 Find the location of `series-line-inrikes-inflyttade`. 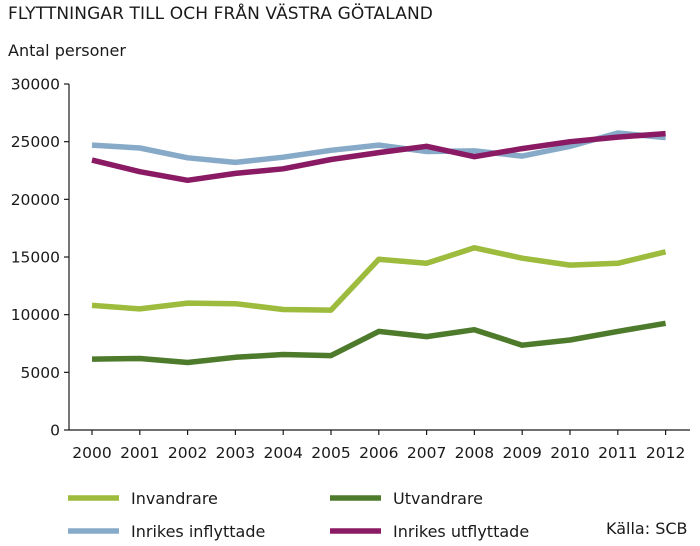

series-line-inrikes-inflyttade is located at coordinates (378, 148).